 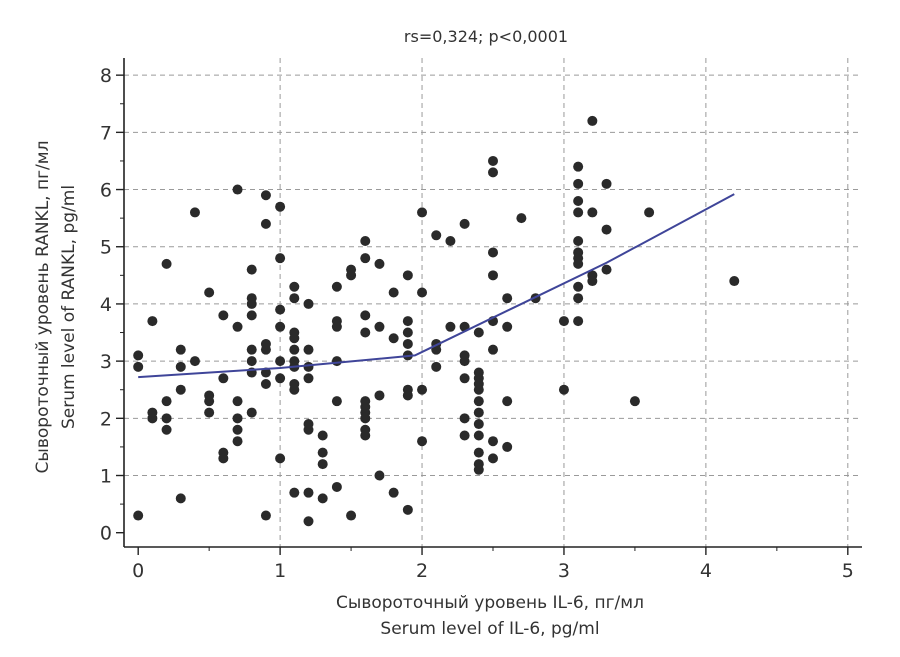 What do you see at coordinates (106, 305) in the screenshot?
I see `y-tick-label: 4` at bounding box center [106, 305].